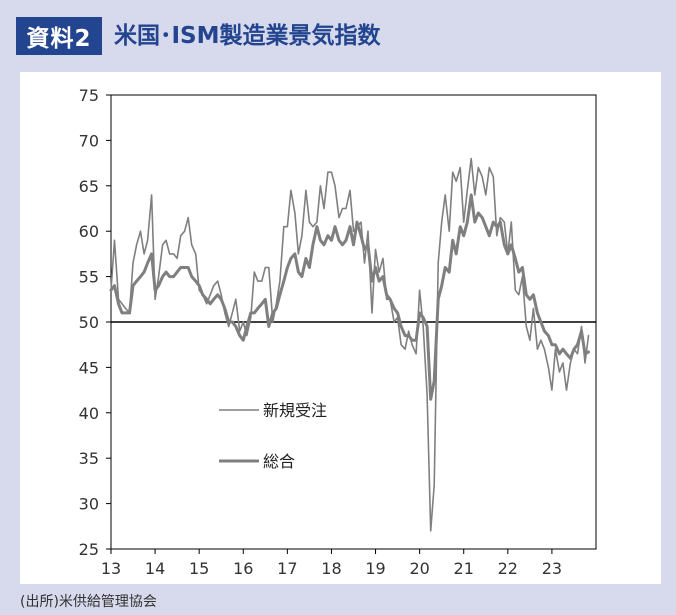 The image size is (676, 615). I want to click on x-tick-label-15: 15, so click(199, 568).